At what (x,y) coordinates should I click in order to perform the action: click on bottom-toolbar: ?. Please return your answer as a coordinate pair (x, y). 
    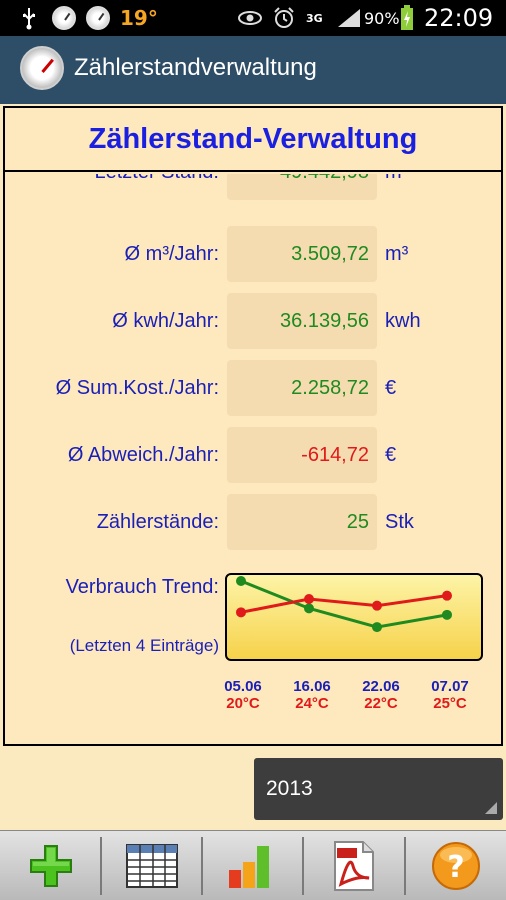
    Looking at the image, I should click on (253, 865).